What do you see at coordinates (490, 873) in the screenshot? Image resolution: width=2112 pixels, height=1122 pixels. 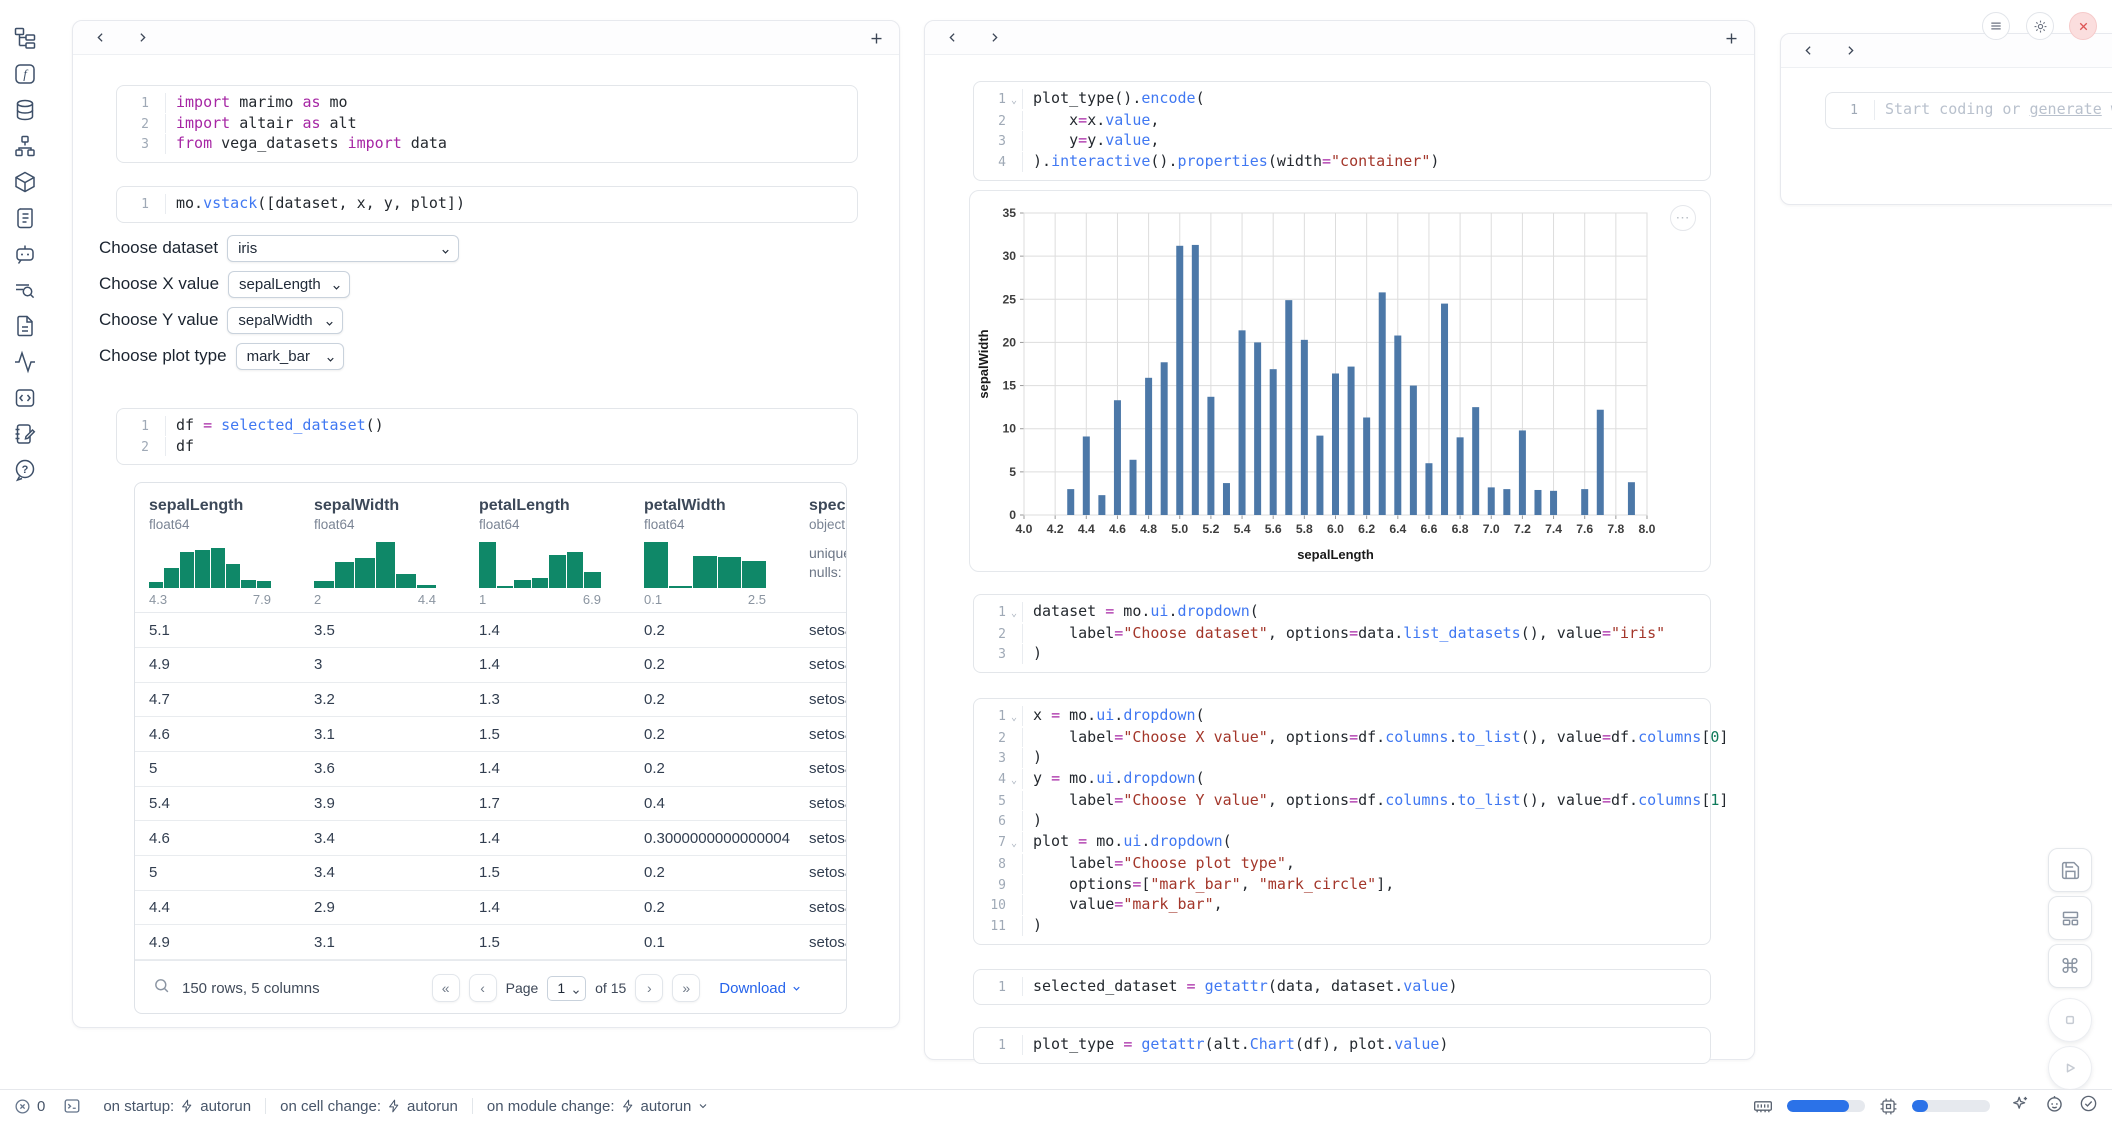 I see `table-row: 5 3.4 1.5 0.2 setosa` at bounding box center [490, 873].